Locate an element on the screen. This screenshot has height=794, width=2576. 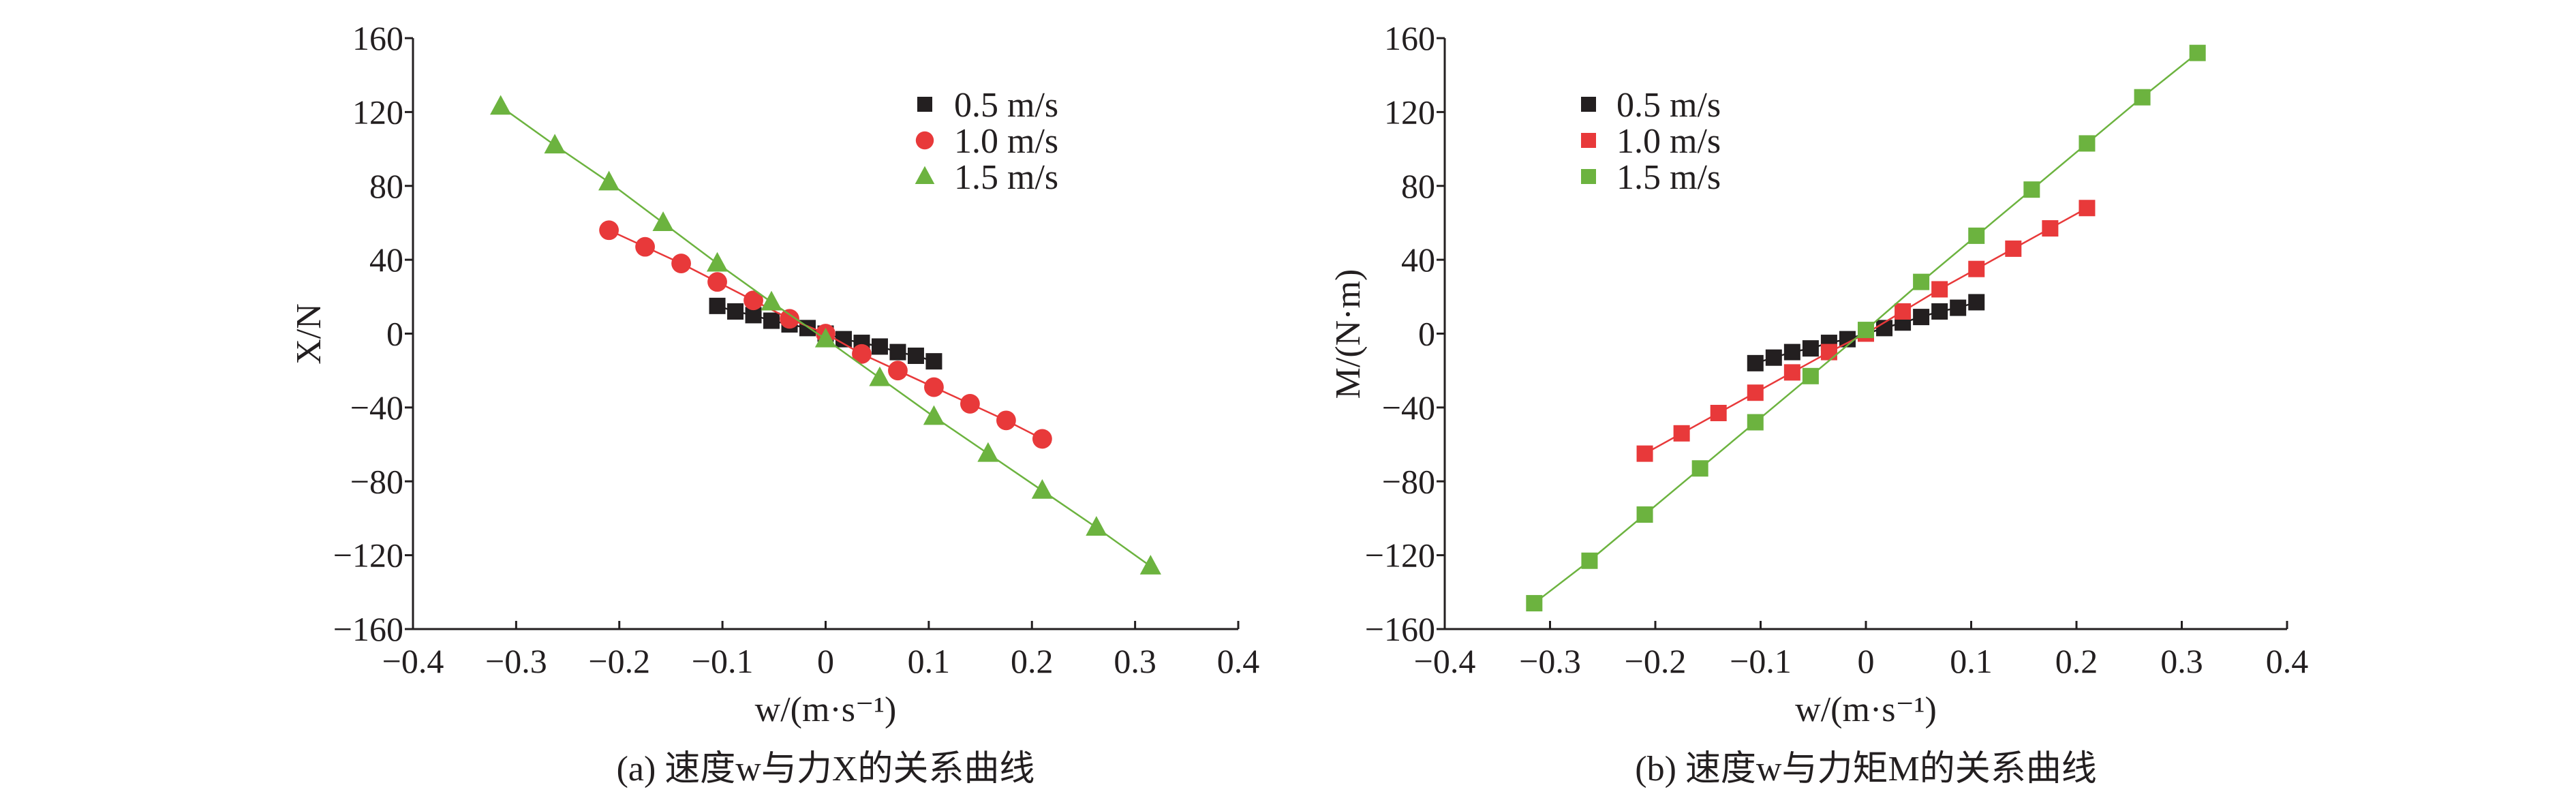
series-1-0-m-s is located at coordinates (825, 334).